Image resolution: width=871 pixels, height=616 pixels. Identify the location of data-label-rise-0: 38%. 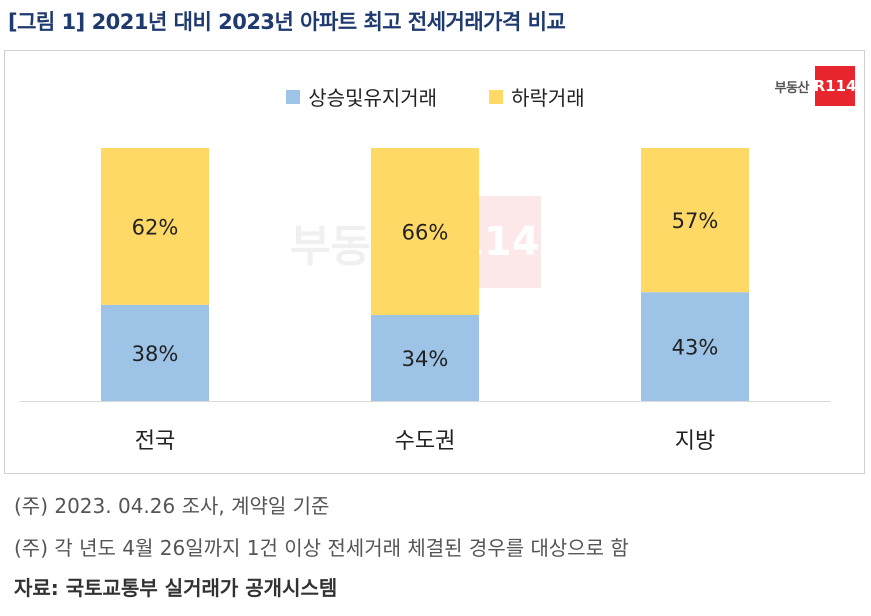
(155, 354).